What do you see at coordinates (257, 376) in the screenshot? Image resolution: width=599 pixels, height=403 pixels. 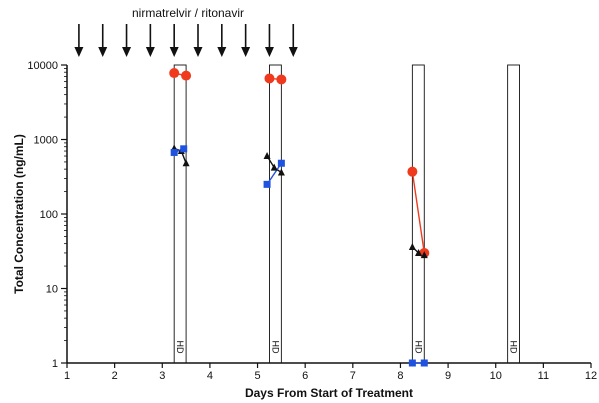 I see `x-tick-label-4: 5` at bounding box center [257, 376].